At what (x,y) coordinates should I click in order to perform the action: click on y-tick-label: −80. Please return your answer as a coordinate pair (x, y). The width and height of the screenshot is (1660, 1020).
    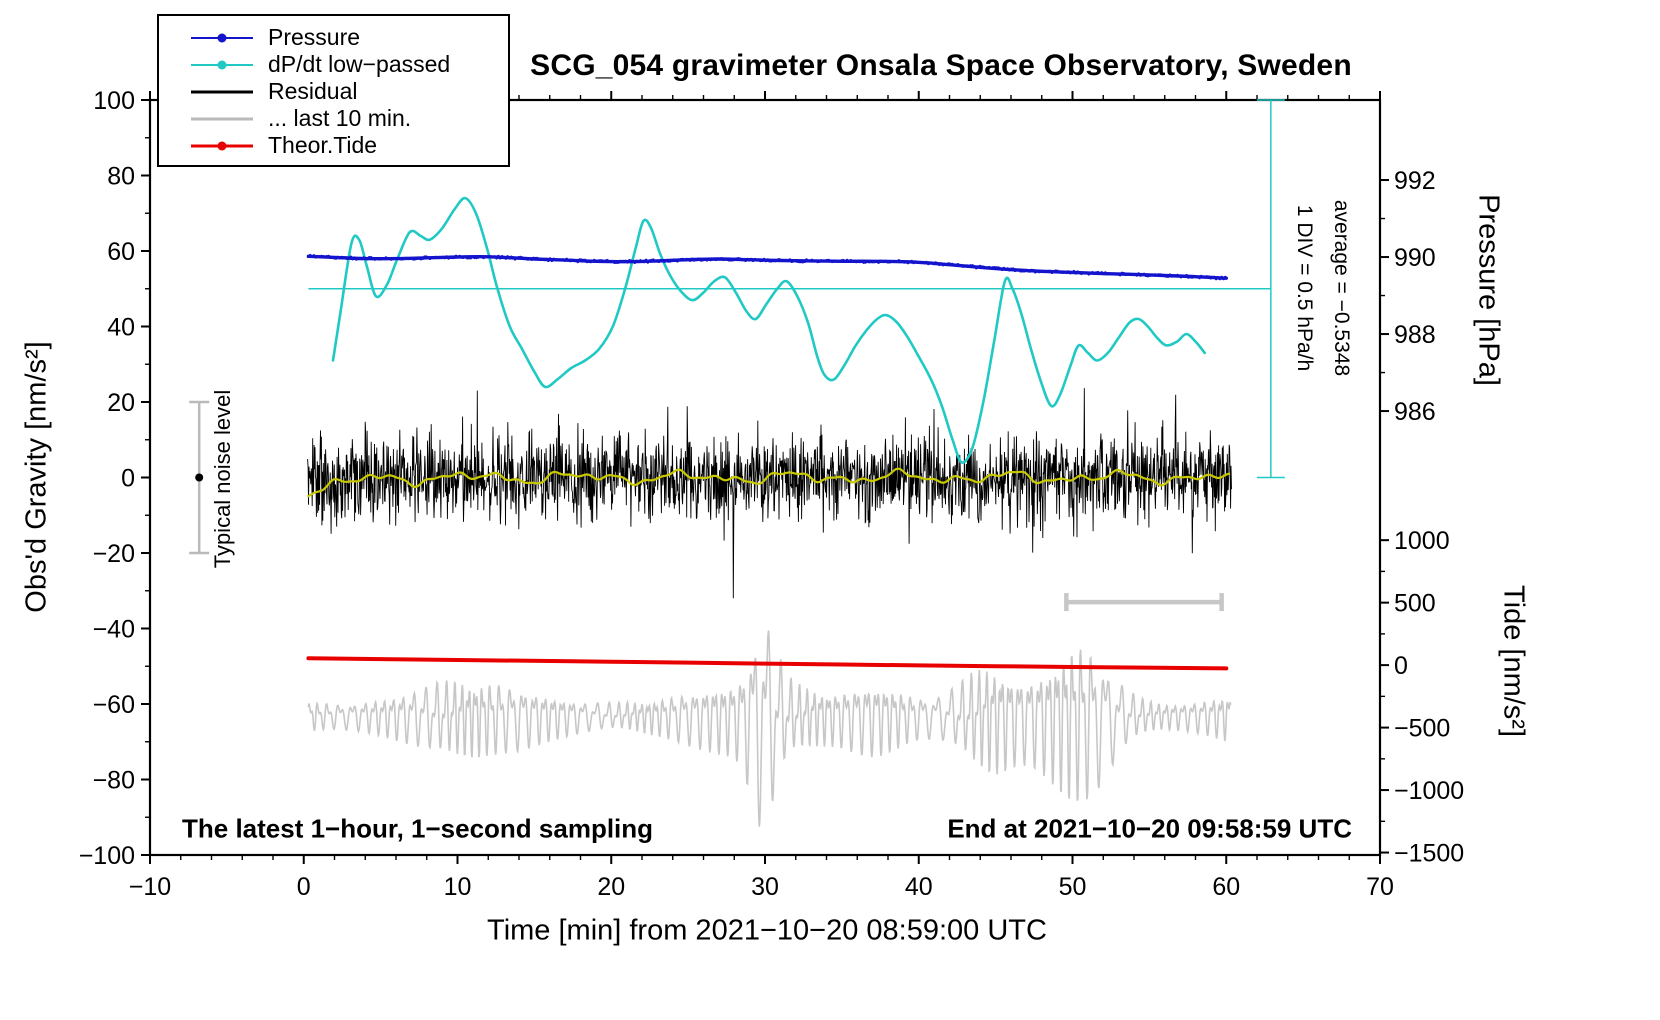
    Looking at the image, I should click on (114, 781).